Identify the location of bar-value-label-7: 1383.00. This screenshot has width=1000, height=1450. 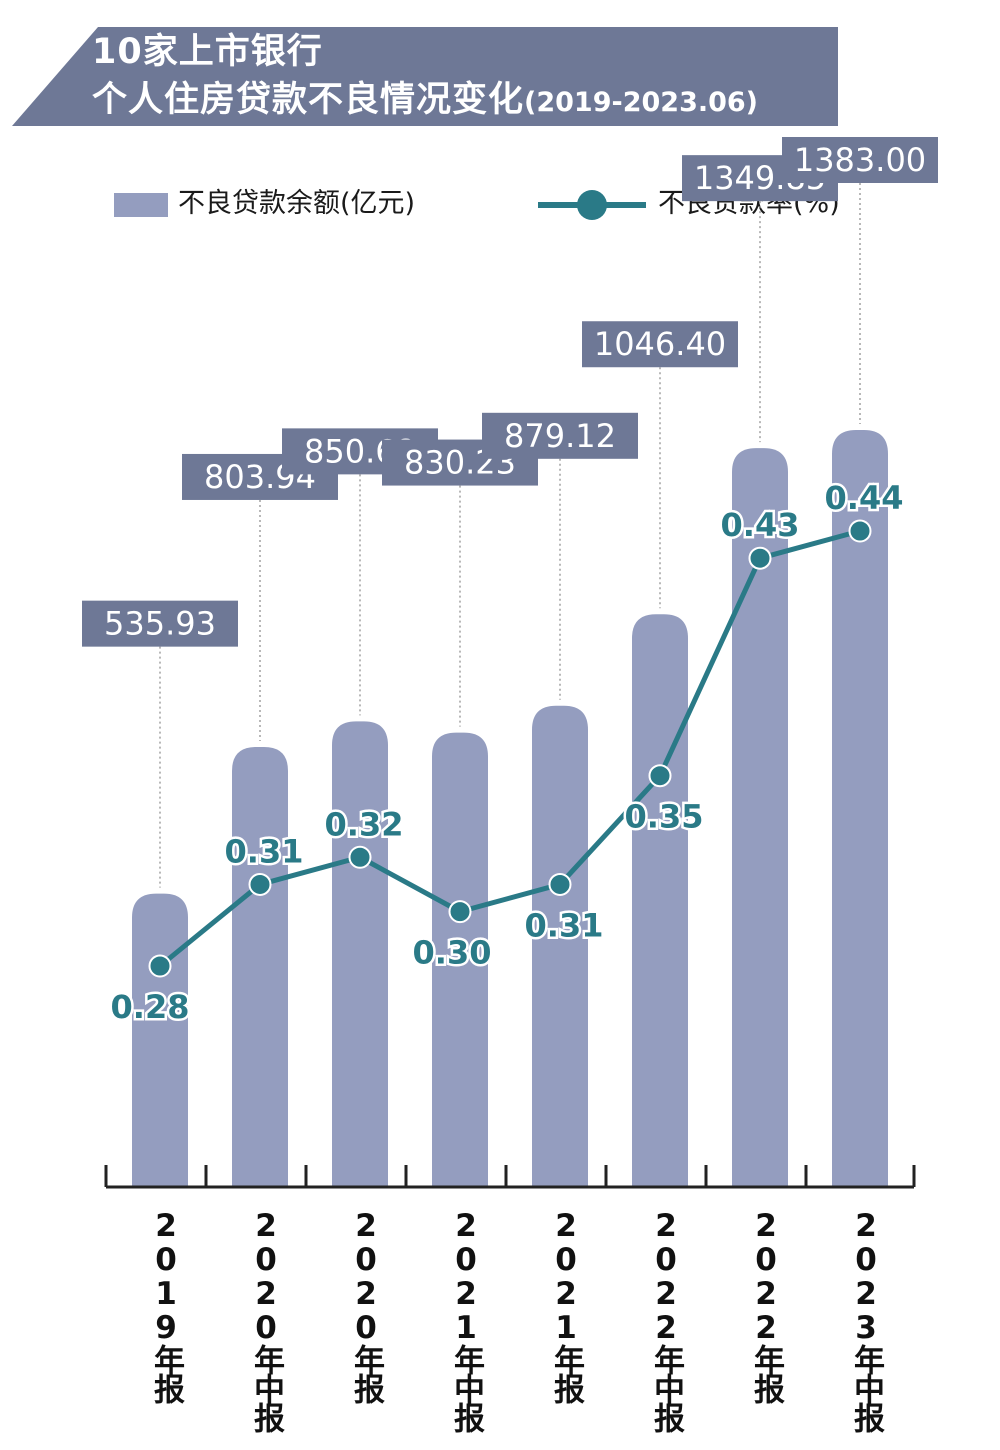
(860, 160).